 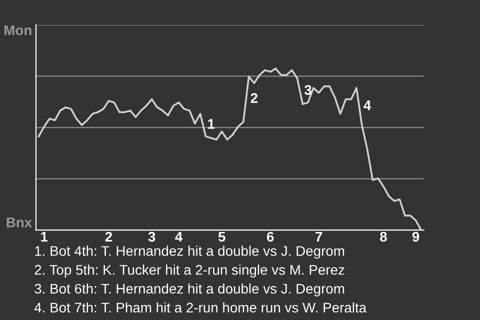 What do you see at coordinates (319, 237) in the screenshot?
I see `x-tick-label: 7` at bounding box center [319, 237].